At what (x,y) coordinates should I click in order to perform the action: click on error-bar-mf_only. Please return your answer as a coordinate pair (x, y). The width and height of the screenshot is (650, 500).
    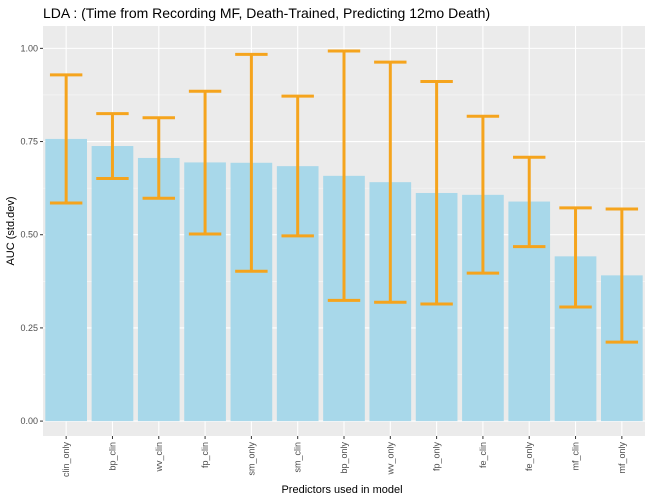
    Looking at the image, I should click on (622, 275).